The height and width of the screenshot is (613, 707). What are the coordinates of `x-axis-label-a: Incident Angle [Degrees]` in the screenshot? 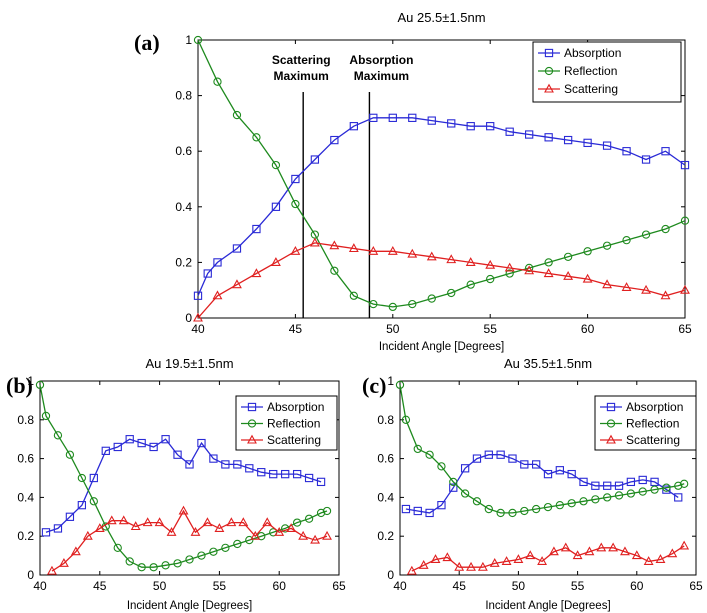 It's located at (441, 347).